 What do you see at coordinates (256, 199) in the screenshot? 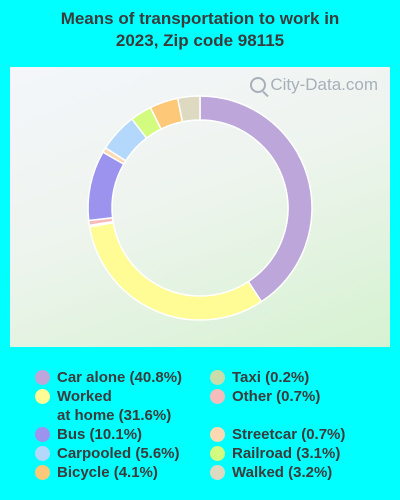
I see `donut-slice-car-alone` at bounding box center [256, 199].